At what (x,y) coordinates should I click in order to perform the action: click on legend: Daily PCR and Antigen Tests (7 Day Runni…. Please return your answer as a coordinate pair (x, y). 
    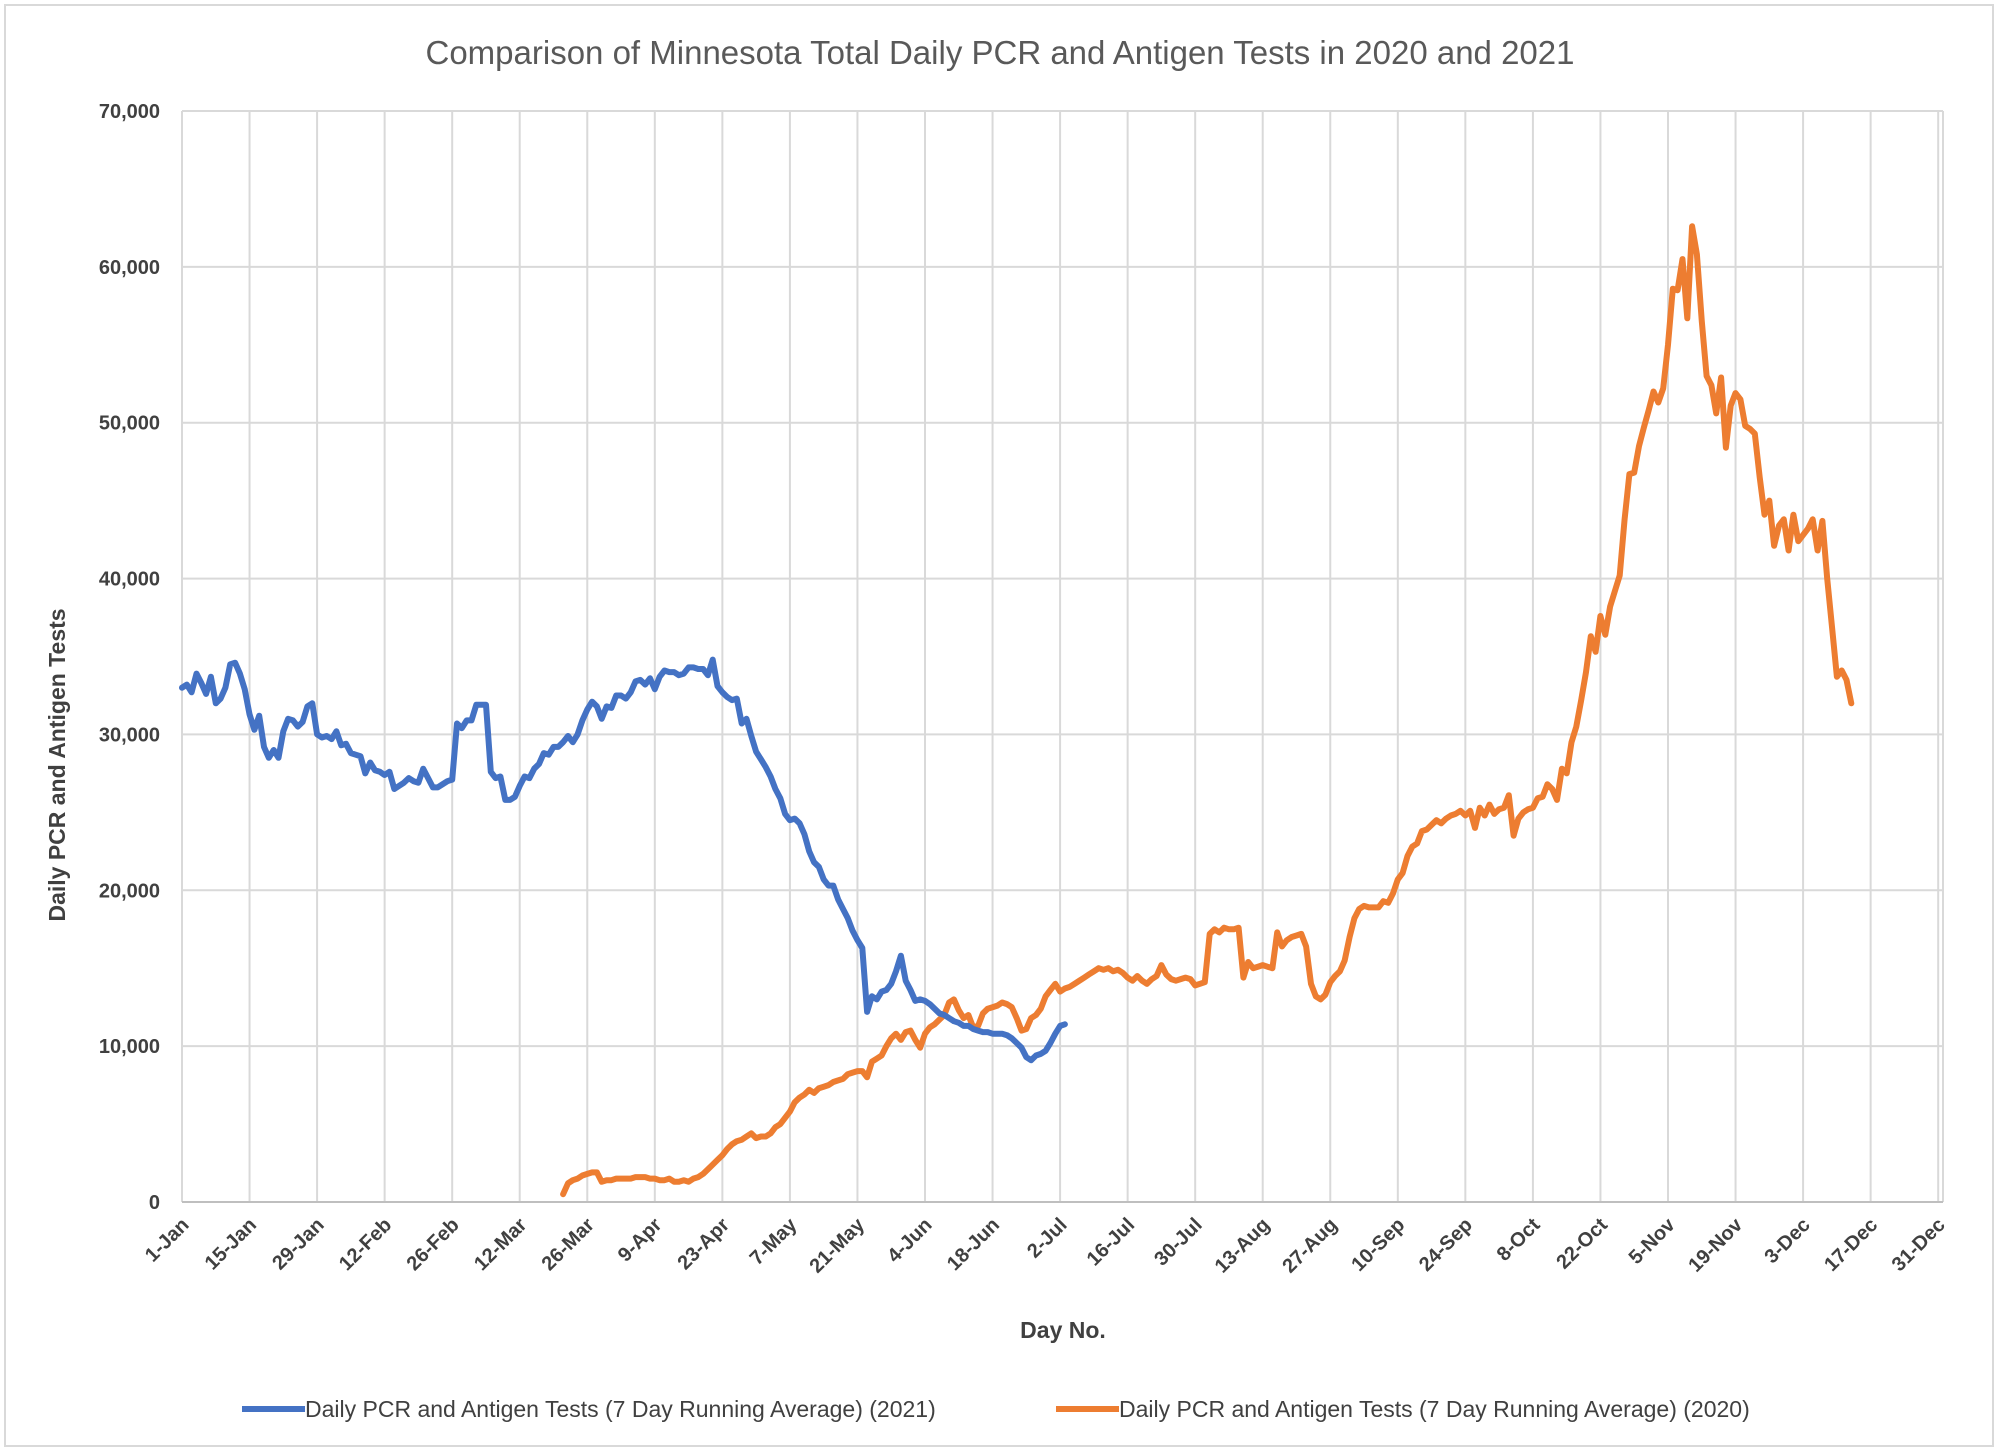
    Looking at the image, I should click on (996, 1409).